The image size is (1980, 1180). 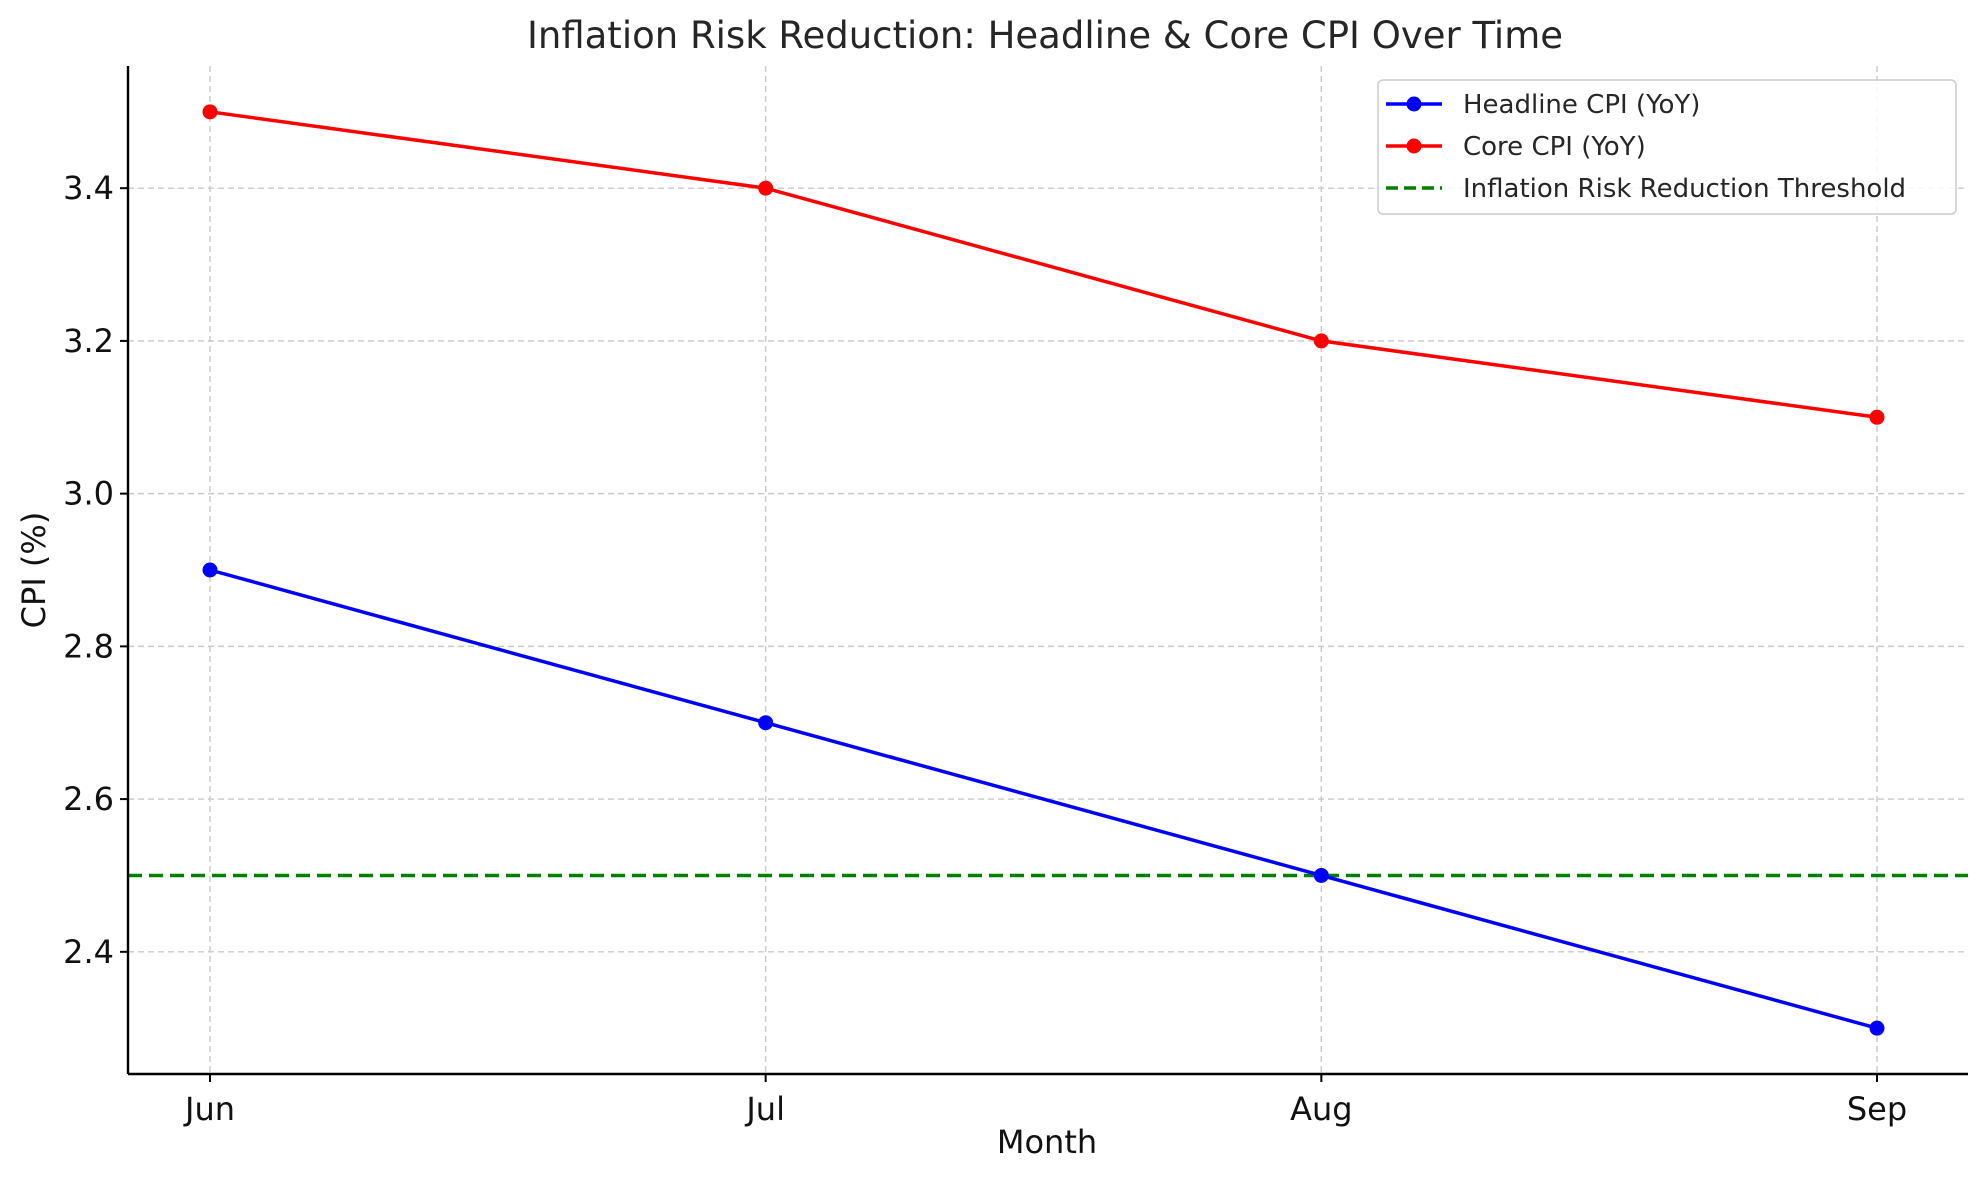 I want to click on x-tick-label: Jul, so click(x=764, y=1109).